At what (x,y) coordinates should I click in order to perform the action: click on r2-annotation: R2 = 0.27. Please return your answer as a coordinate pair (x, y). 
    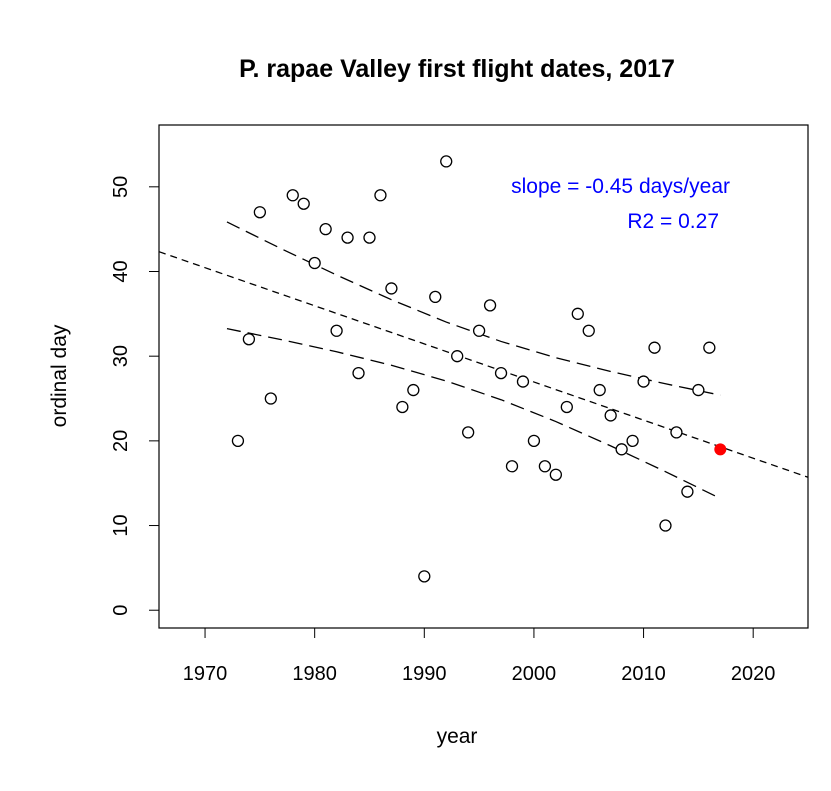
    Looking at the image, I should click on (673, 221).